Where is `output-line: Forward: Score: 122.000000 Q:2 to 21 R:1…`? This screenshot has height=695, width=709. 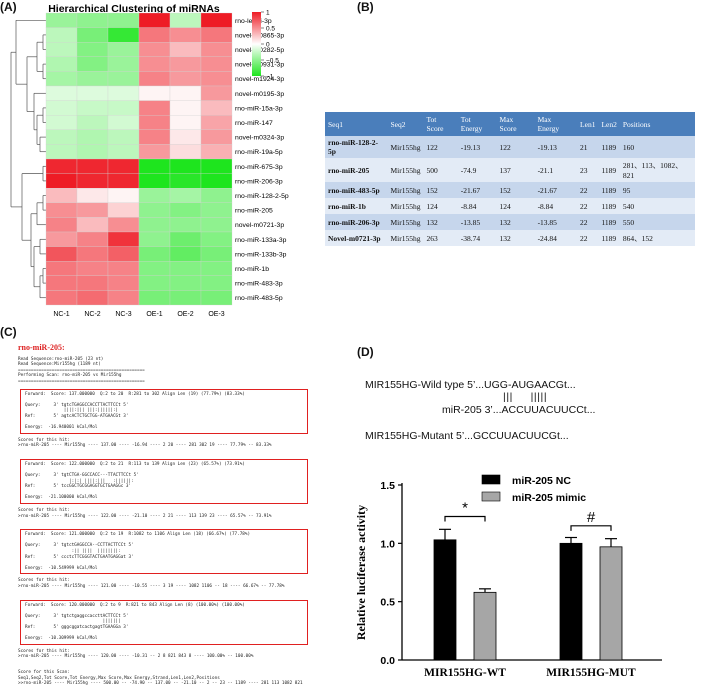 output-line: Forward: Score: 122.000000 Q:2 to 21 R:1… is located at coordinates (135, 464).